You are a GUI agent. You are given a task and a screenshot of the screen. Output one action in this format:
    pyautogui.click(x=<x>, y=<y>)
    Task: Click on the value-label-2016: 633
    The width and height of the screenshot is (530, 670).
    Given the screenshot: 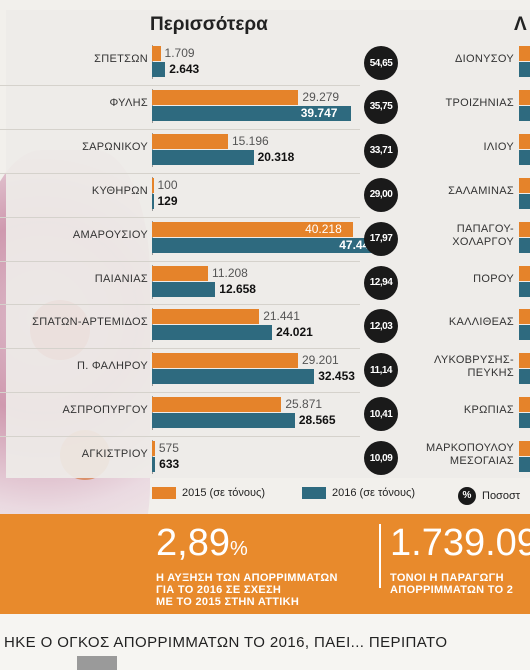 What is the action you would take?
    pyautogui.click(x=169, y=464)
    